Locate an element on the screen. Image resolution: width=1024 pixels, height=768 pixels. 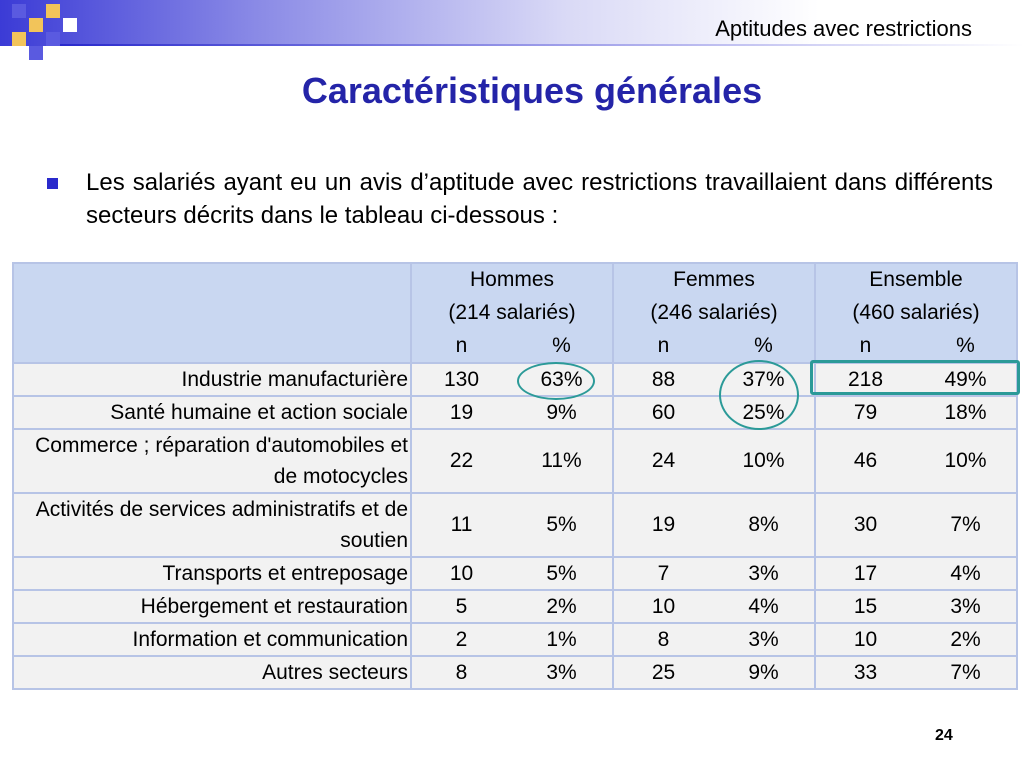
hommes-n: 130 is located at coordinates (460, 379).